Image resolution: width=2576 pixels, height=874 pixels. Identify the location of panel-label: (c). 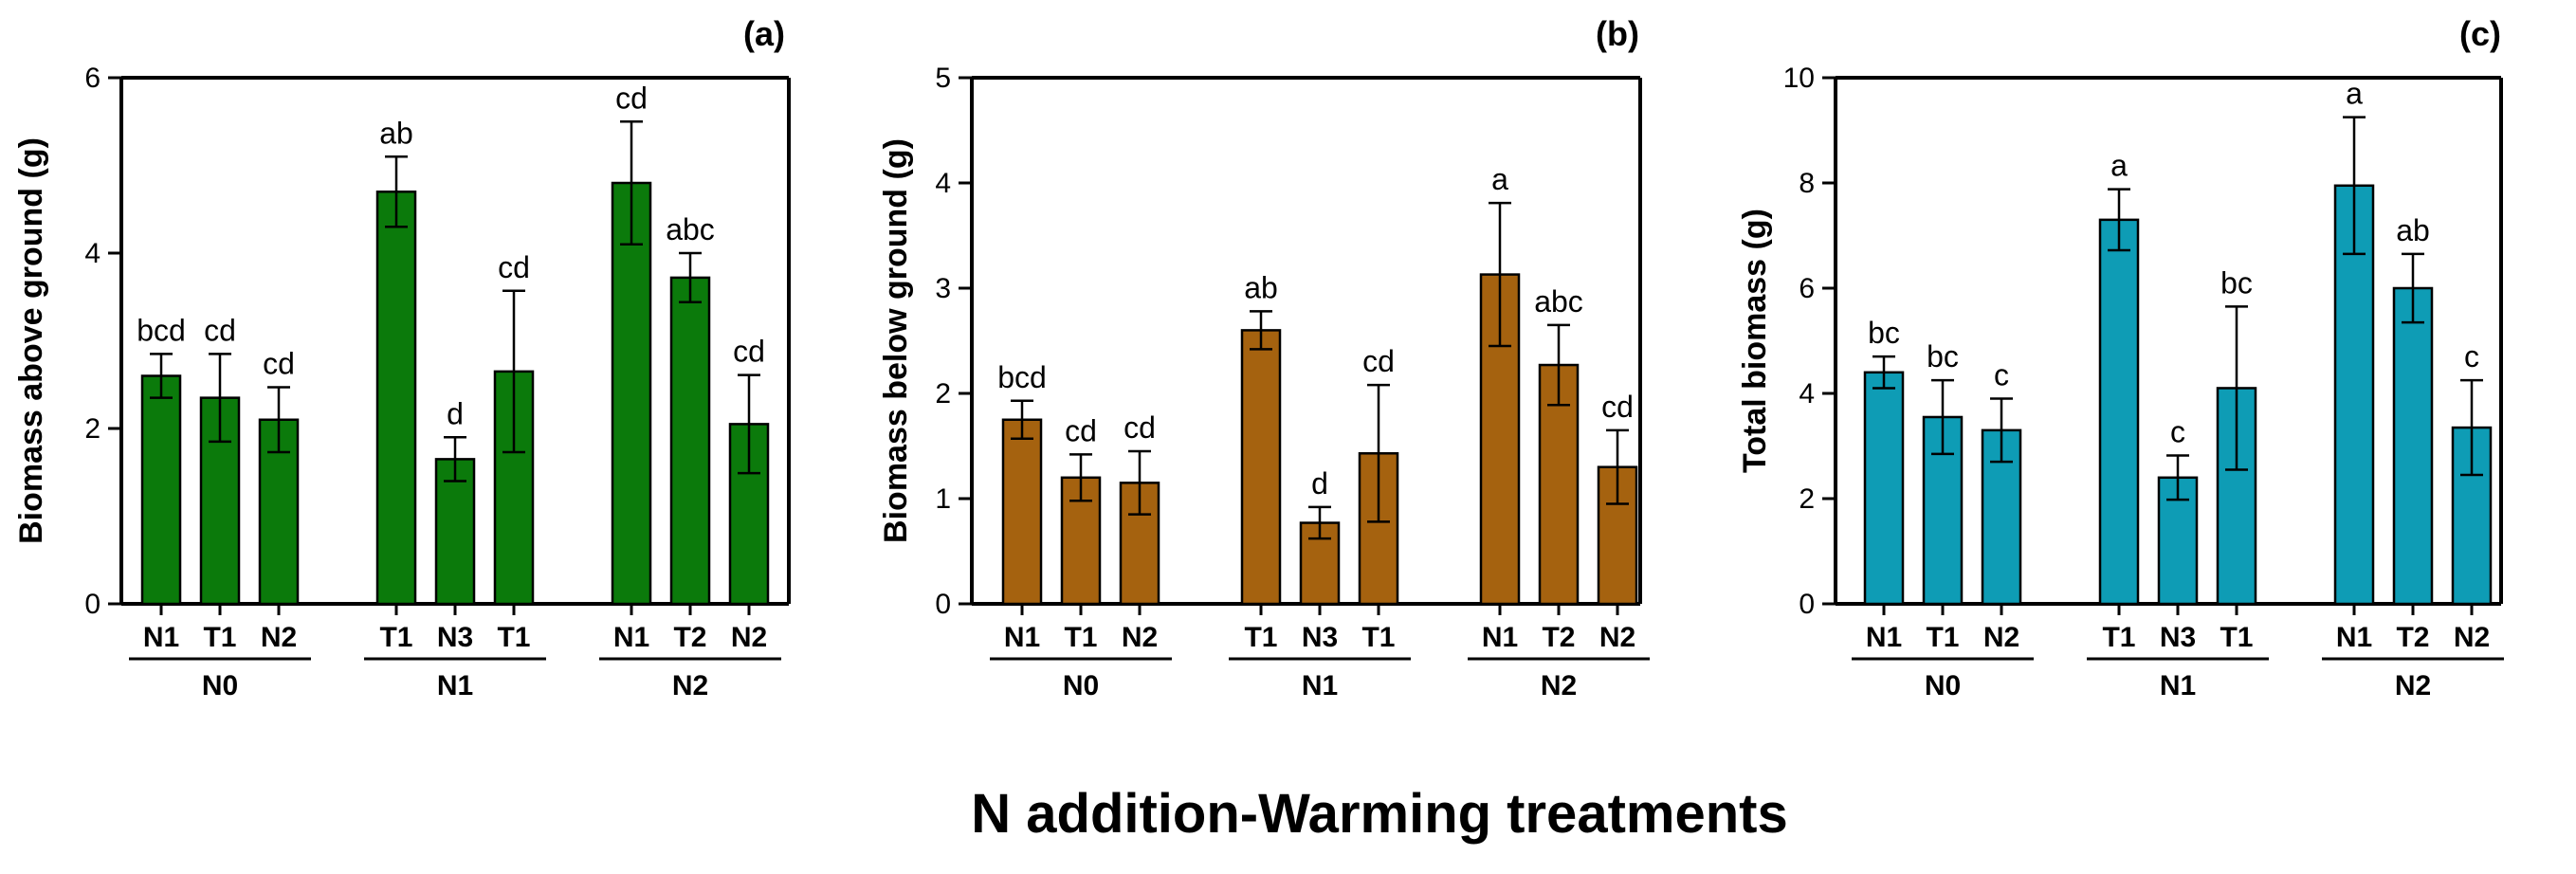
(2480, 33).